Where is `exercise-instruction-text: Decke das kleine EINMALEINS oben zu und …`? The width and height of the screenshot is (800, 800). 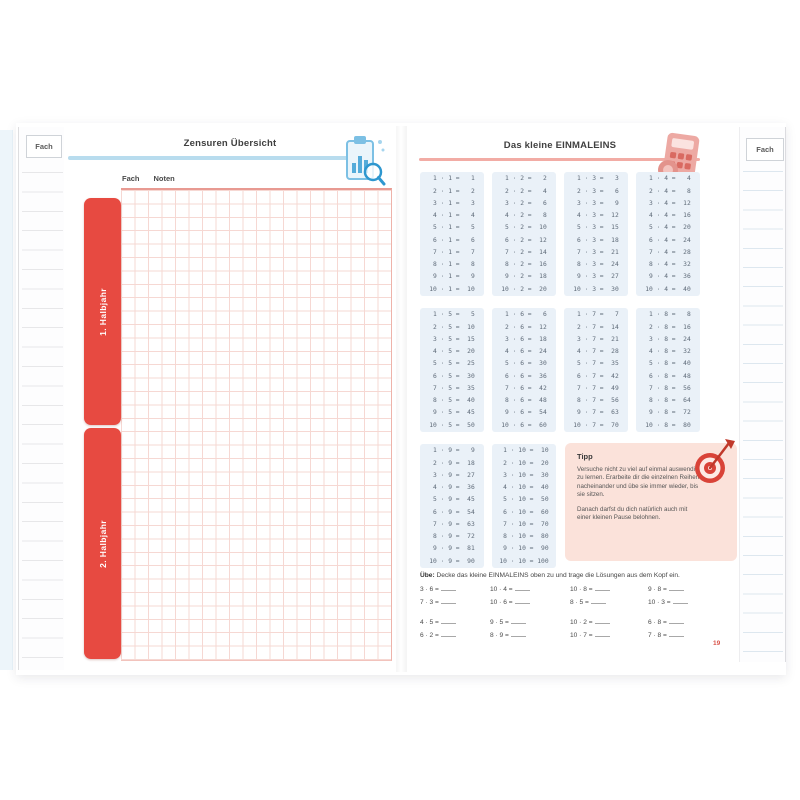 exercise-instruction-text: Decke das kleine EINMALEINS oben zu und … is located at coordinates (558, 575).